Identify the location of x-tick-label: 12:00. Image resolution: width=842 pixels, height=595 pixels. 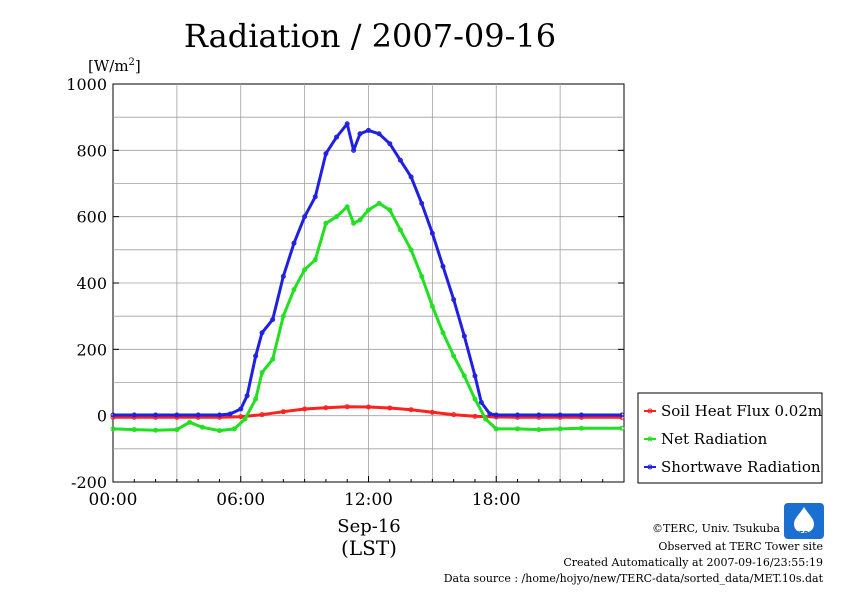
(368, 500).